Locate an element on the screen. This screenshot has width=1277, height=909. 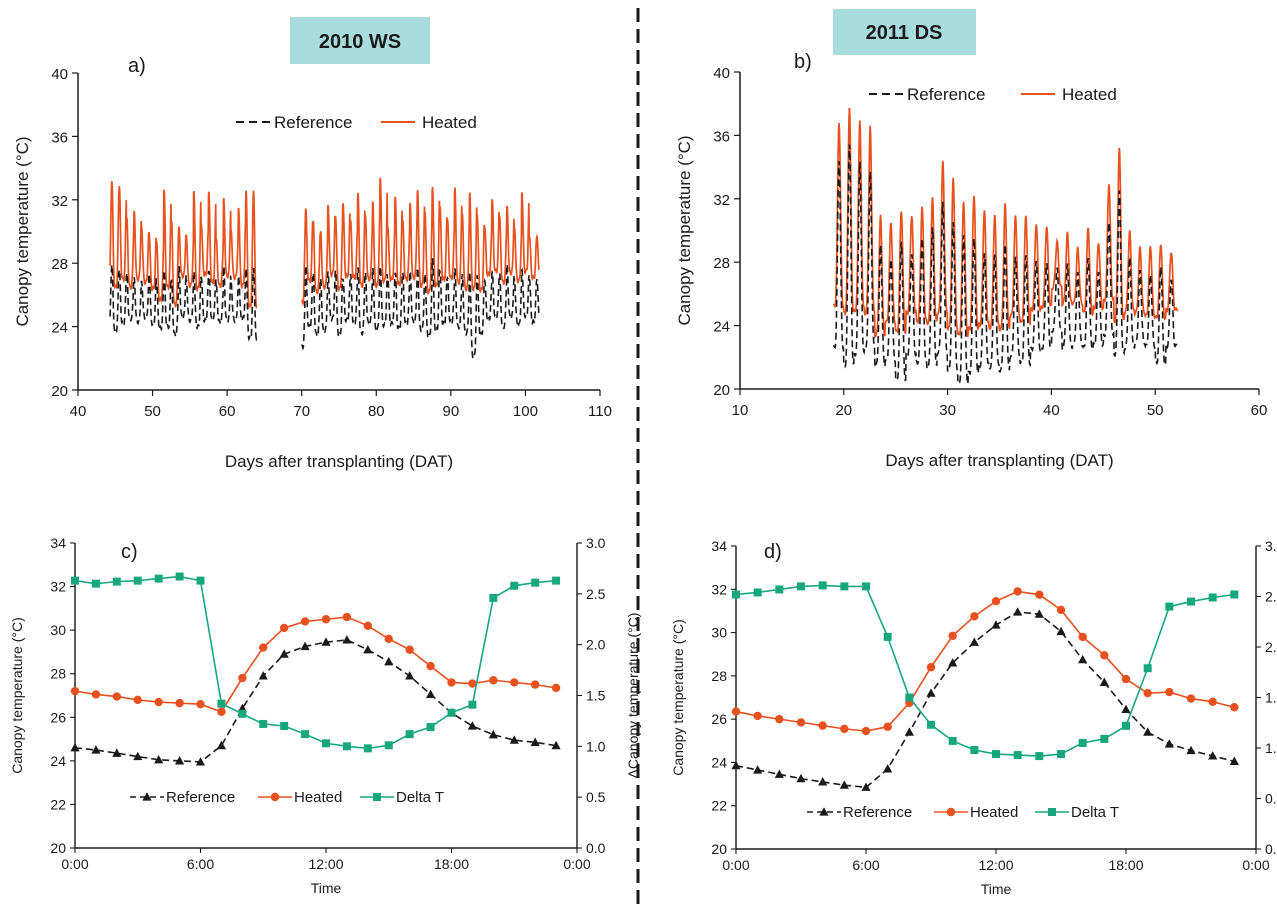
y-tick-label-right: 3.0 is located at coordinates (1271, 546).